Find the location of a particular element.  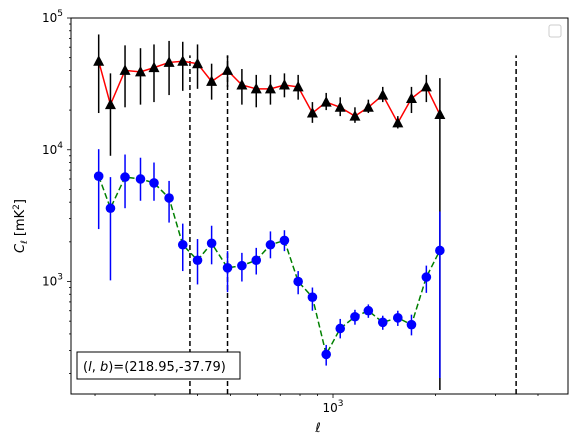

legend-box is located at coordinates (555, 31).